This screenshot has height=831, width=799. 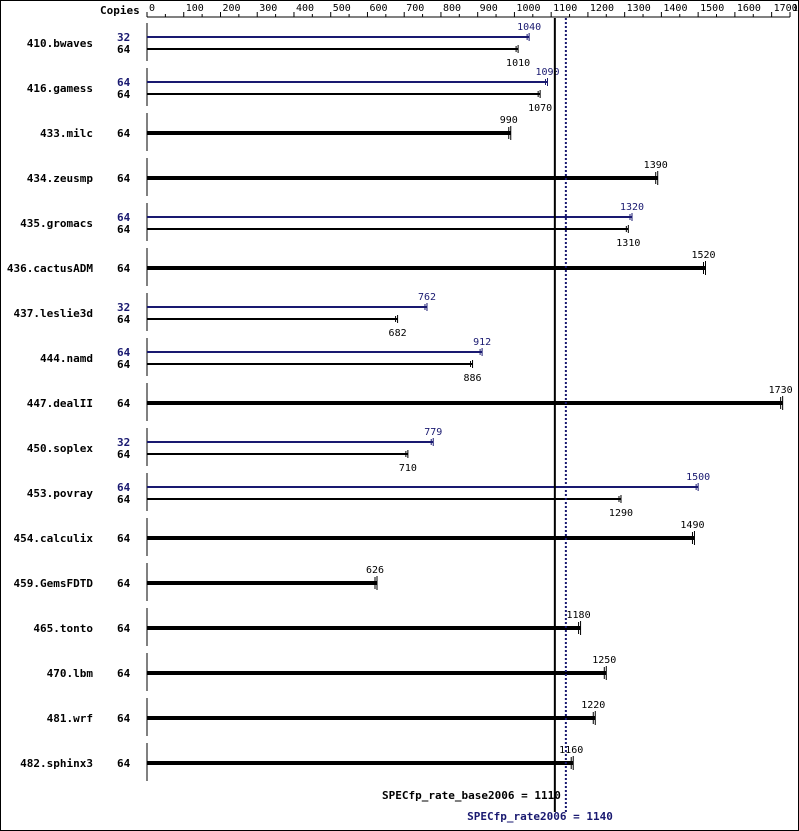 I want to click on base-value: 1010, so click(x=518, y=63).